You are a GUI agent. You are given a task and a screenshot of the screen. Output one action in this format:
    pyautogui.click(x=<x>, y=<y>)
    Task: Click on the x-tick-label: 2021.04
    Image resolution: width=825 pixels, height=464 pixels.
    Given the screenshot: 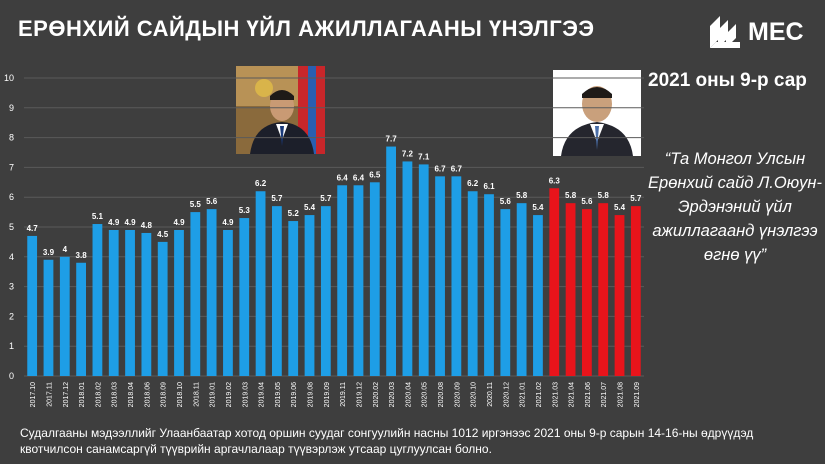 What is the action you would take?
    pyautogui.click(x=572, y=394)
    